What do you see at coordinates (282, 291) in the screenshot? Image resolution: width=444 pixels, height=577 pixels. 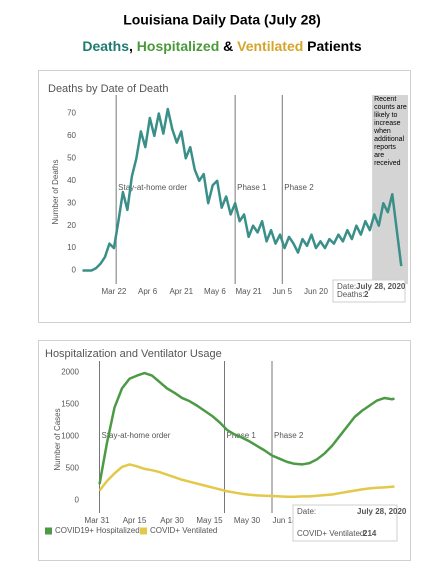 I see `x-tick-label: Jun 5` at bounding box center [282, 291].